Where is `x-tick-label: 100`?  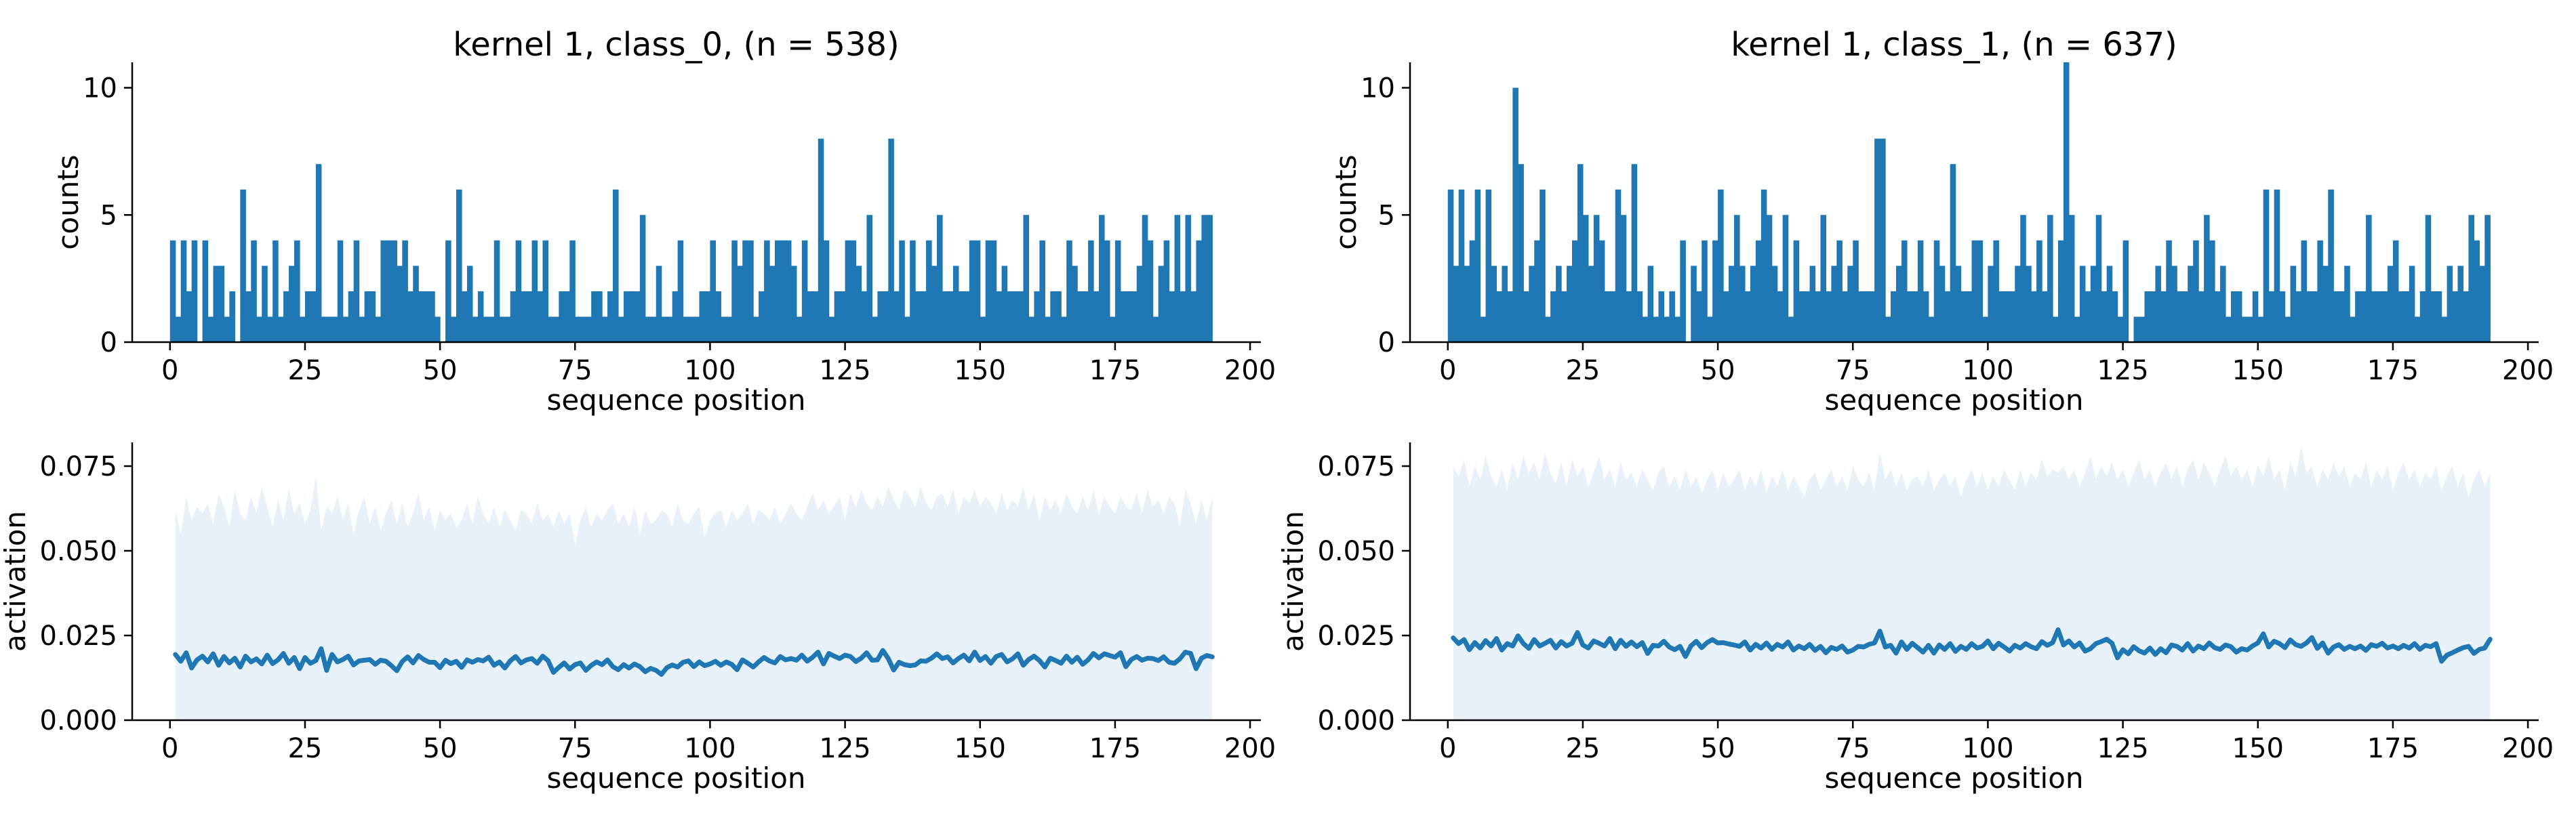 x-tick-label: 100 is located at coordinates (1987, 748).